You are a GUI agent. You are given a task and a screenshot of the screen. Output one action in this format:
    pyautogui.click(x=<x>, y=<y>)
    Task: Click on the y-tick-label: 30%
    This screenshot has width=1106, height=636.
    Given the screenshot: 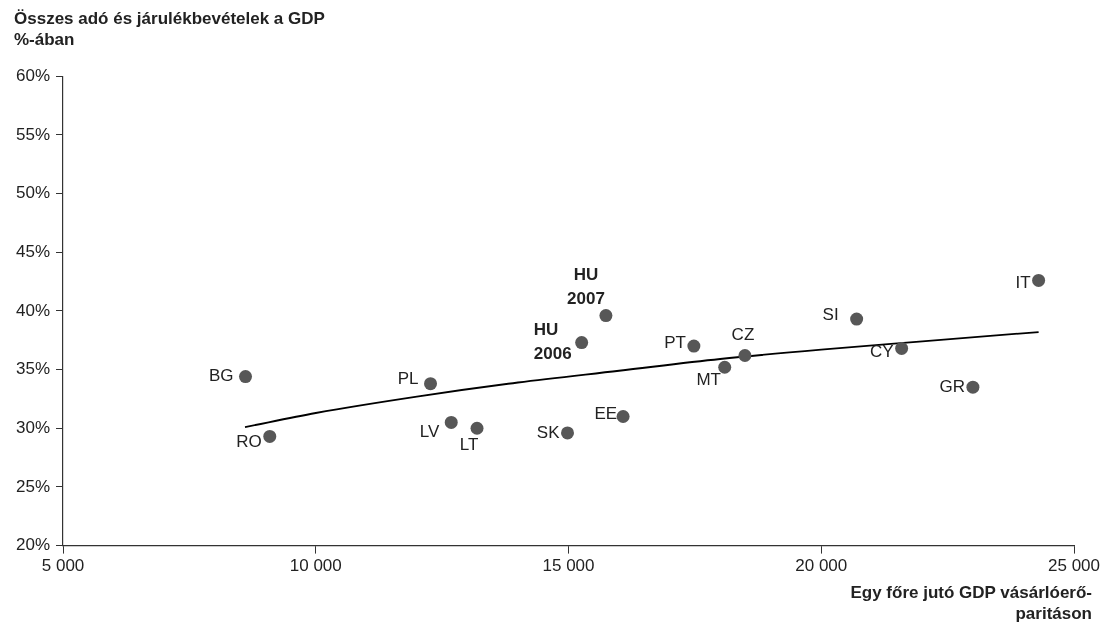 What is the action you would take?
    pyautogui.click(x=33, y=427)
    